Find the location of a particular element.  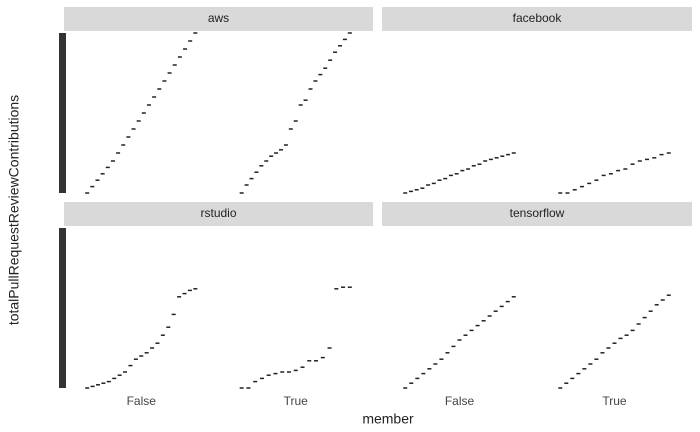

x-tick-label: False is located at coordinates (460, 401).